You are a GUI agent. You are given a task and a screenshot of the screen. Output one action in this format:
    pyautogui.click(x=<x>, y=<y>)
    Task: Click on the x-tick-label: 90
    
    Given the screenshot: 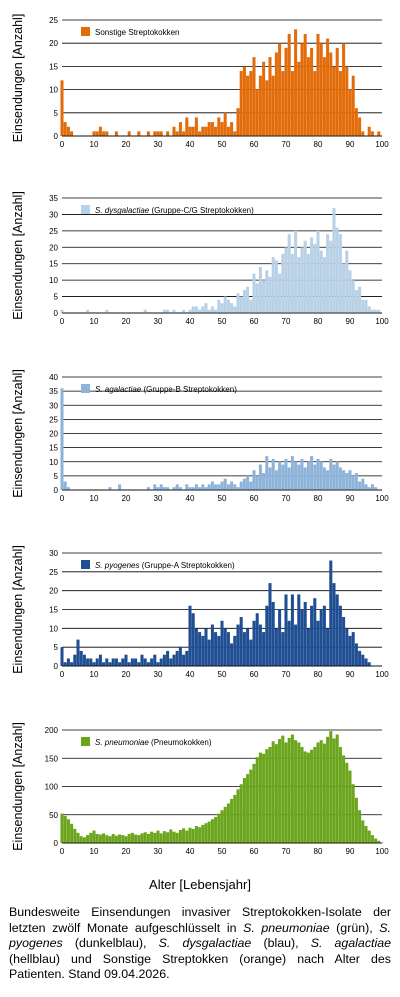 What is the action you would take?
    pyautogui.click(x=350, y=144)
    